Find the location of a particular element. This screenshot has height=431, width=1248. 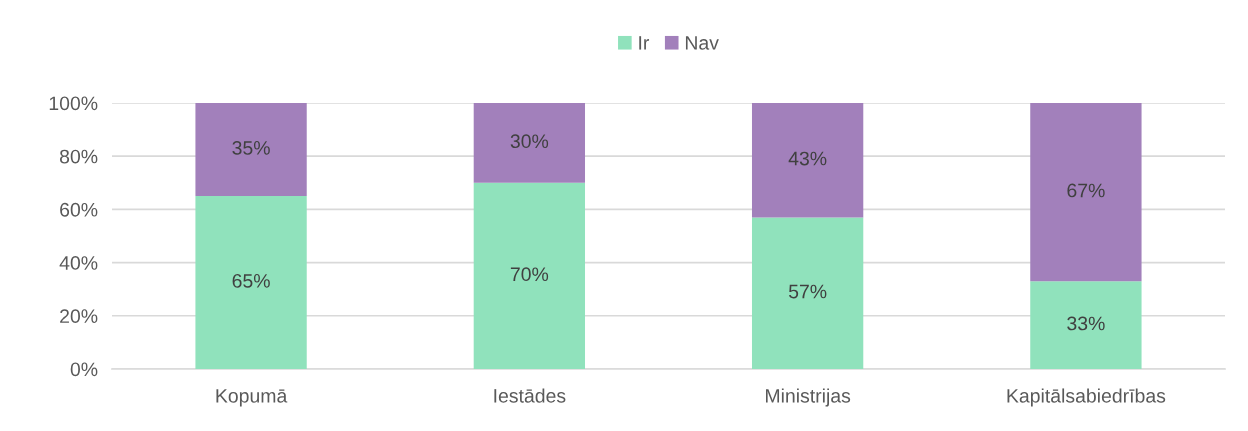

y-tick-label: 0% is located at coordinates (84, 369).